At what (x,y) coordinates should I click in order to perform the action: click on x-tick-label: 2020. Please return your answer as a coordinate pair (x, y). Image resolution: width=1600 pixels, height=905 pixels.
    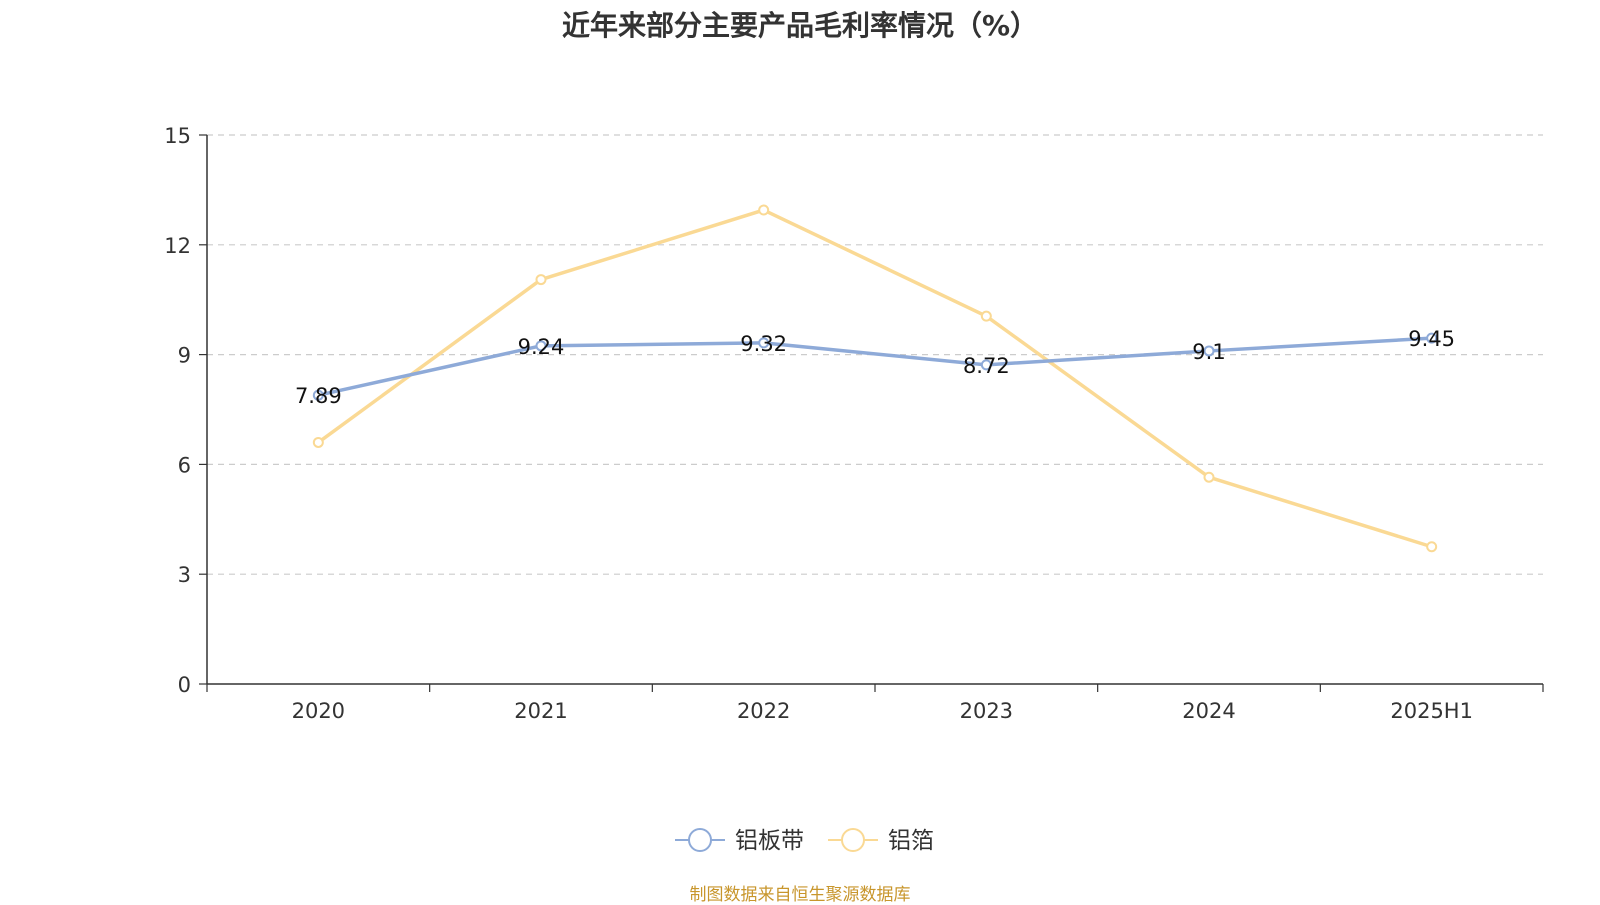
    Looking at the image, I should click on (318, 711).